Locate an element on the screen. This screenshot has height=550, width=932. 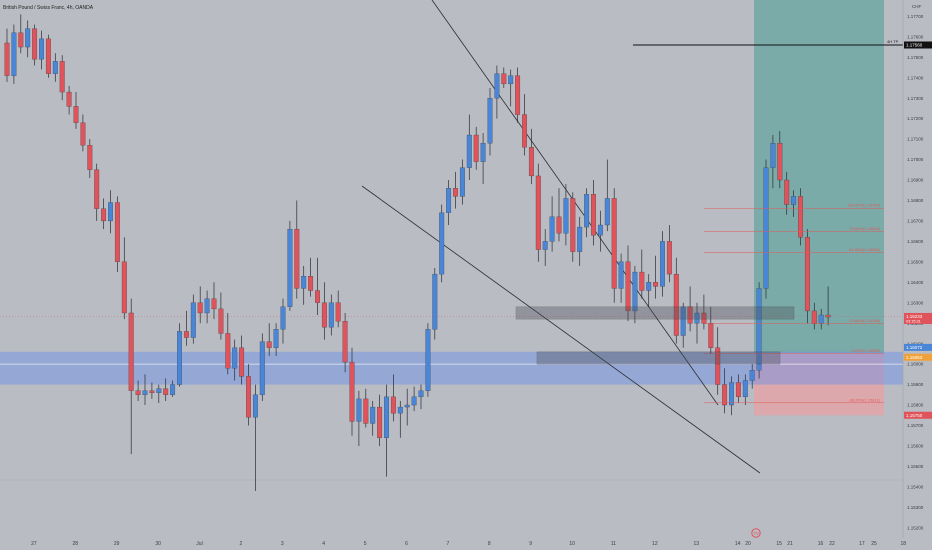
demand-box-lower is located at coordinates (658, 358).